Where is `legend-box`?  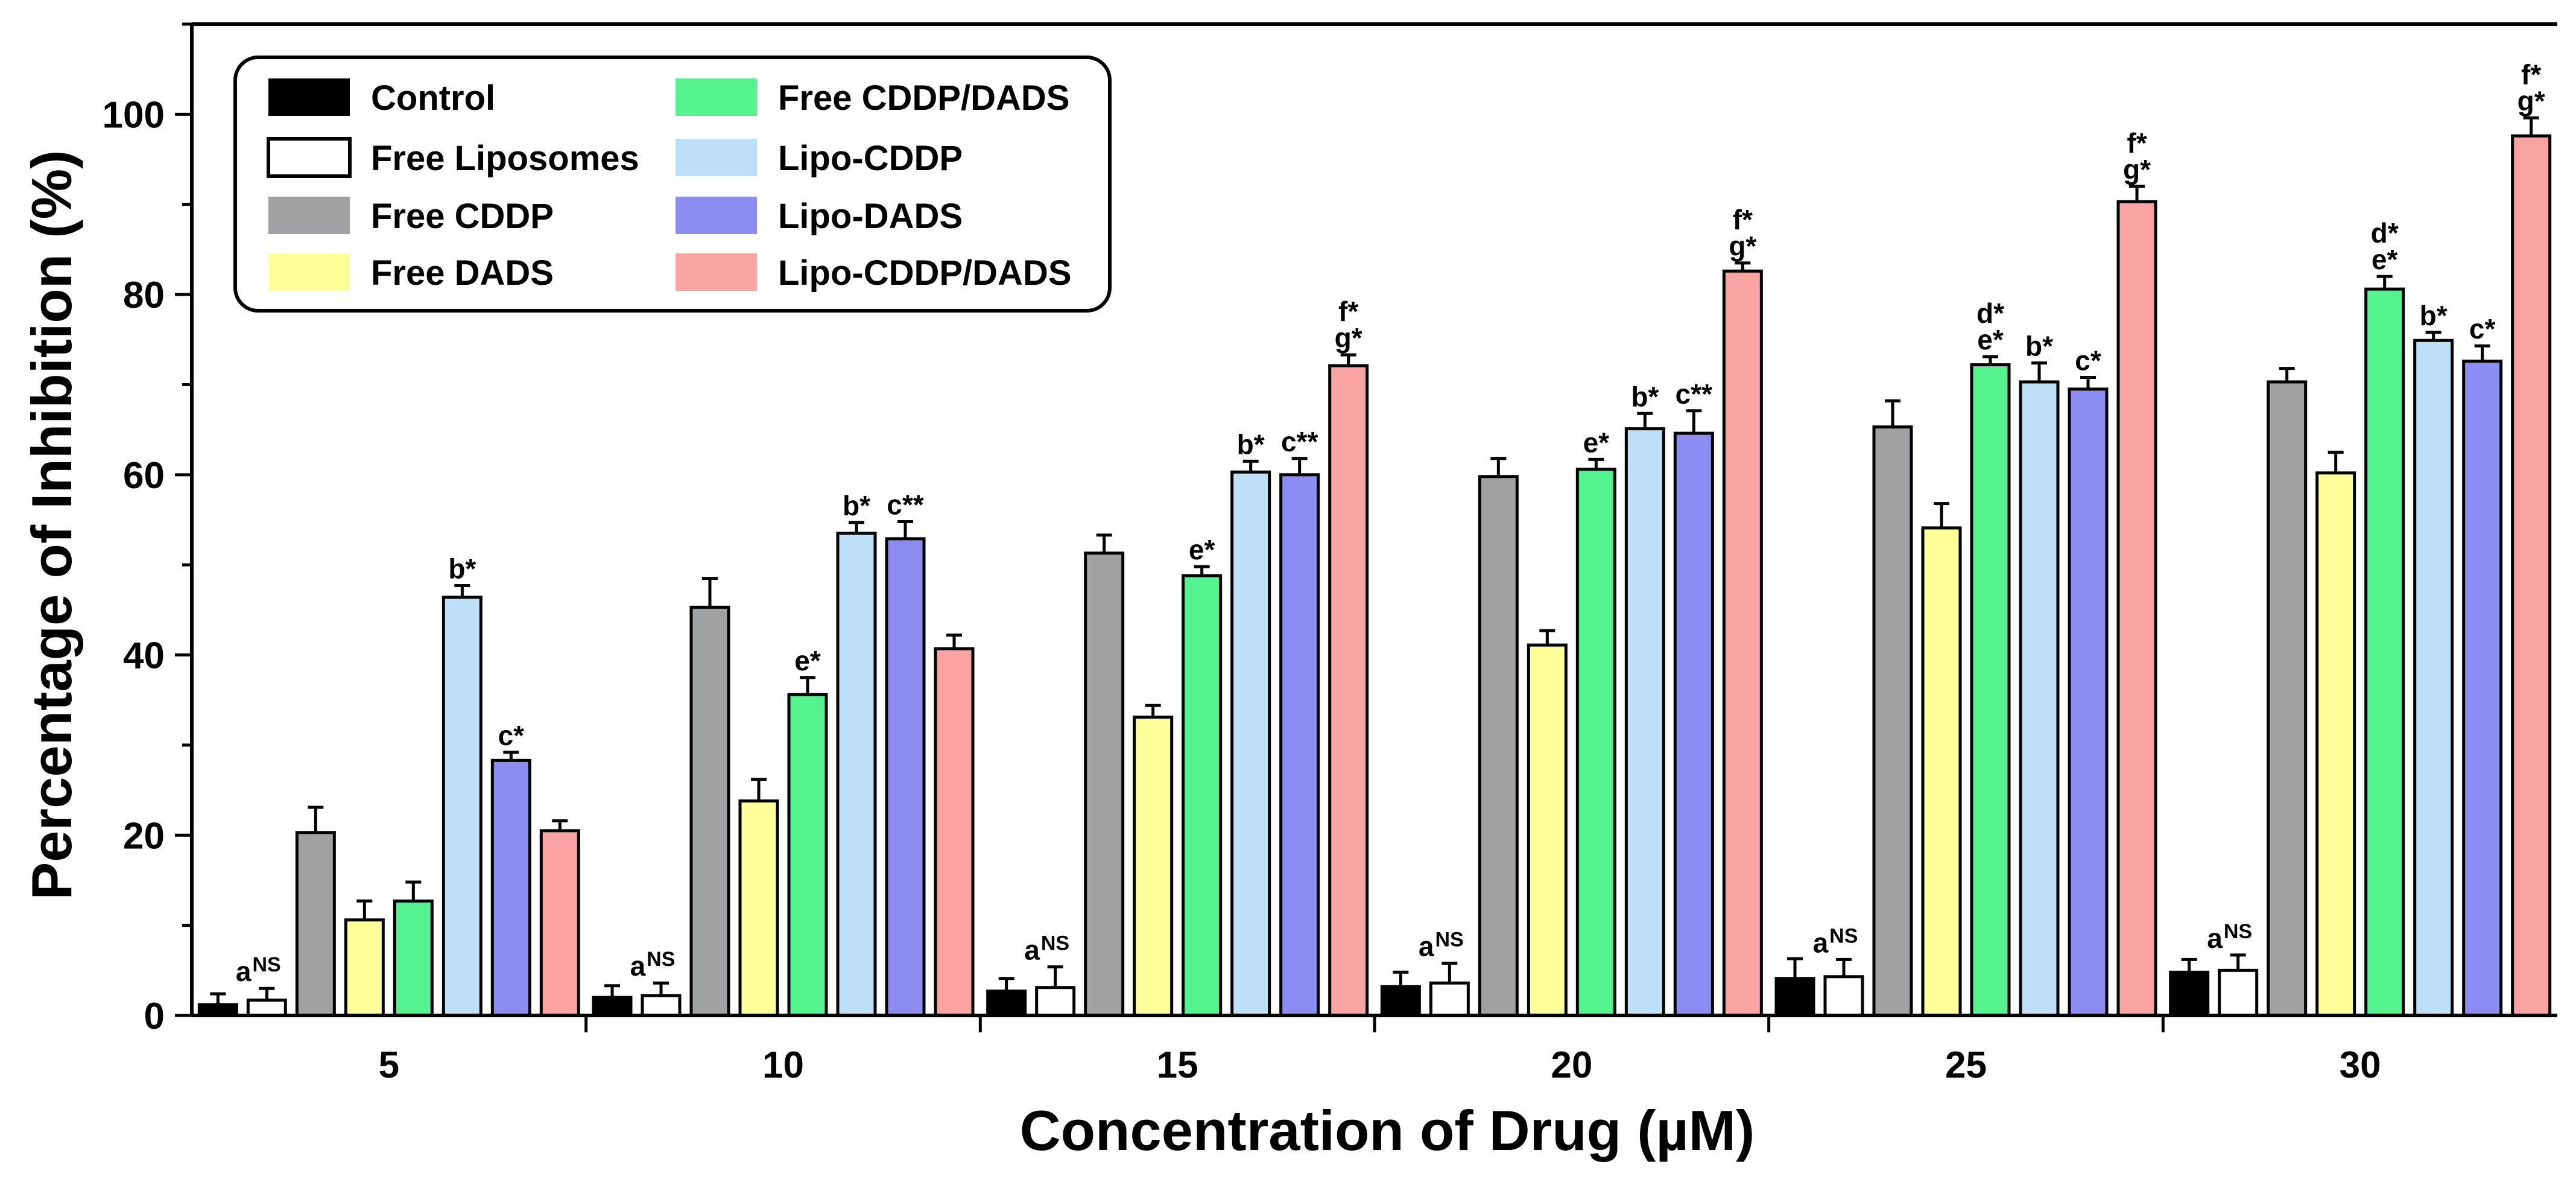
legend-box is located at coordinates (672, 185).